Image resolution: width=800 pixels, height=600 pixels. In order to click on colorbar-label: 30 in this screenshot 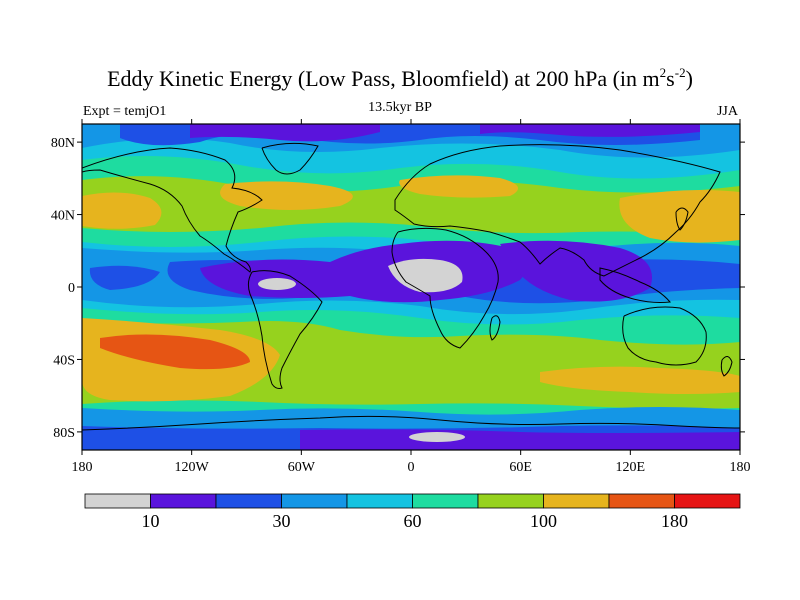, I will do `click(282, 521)`.